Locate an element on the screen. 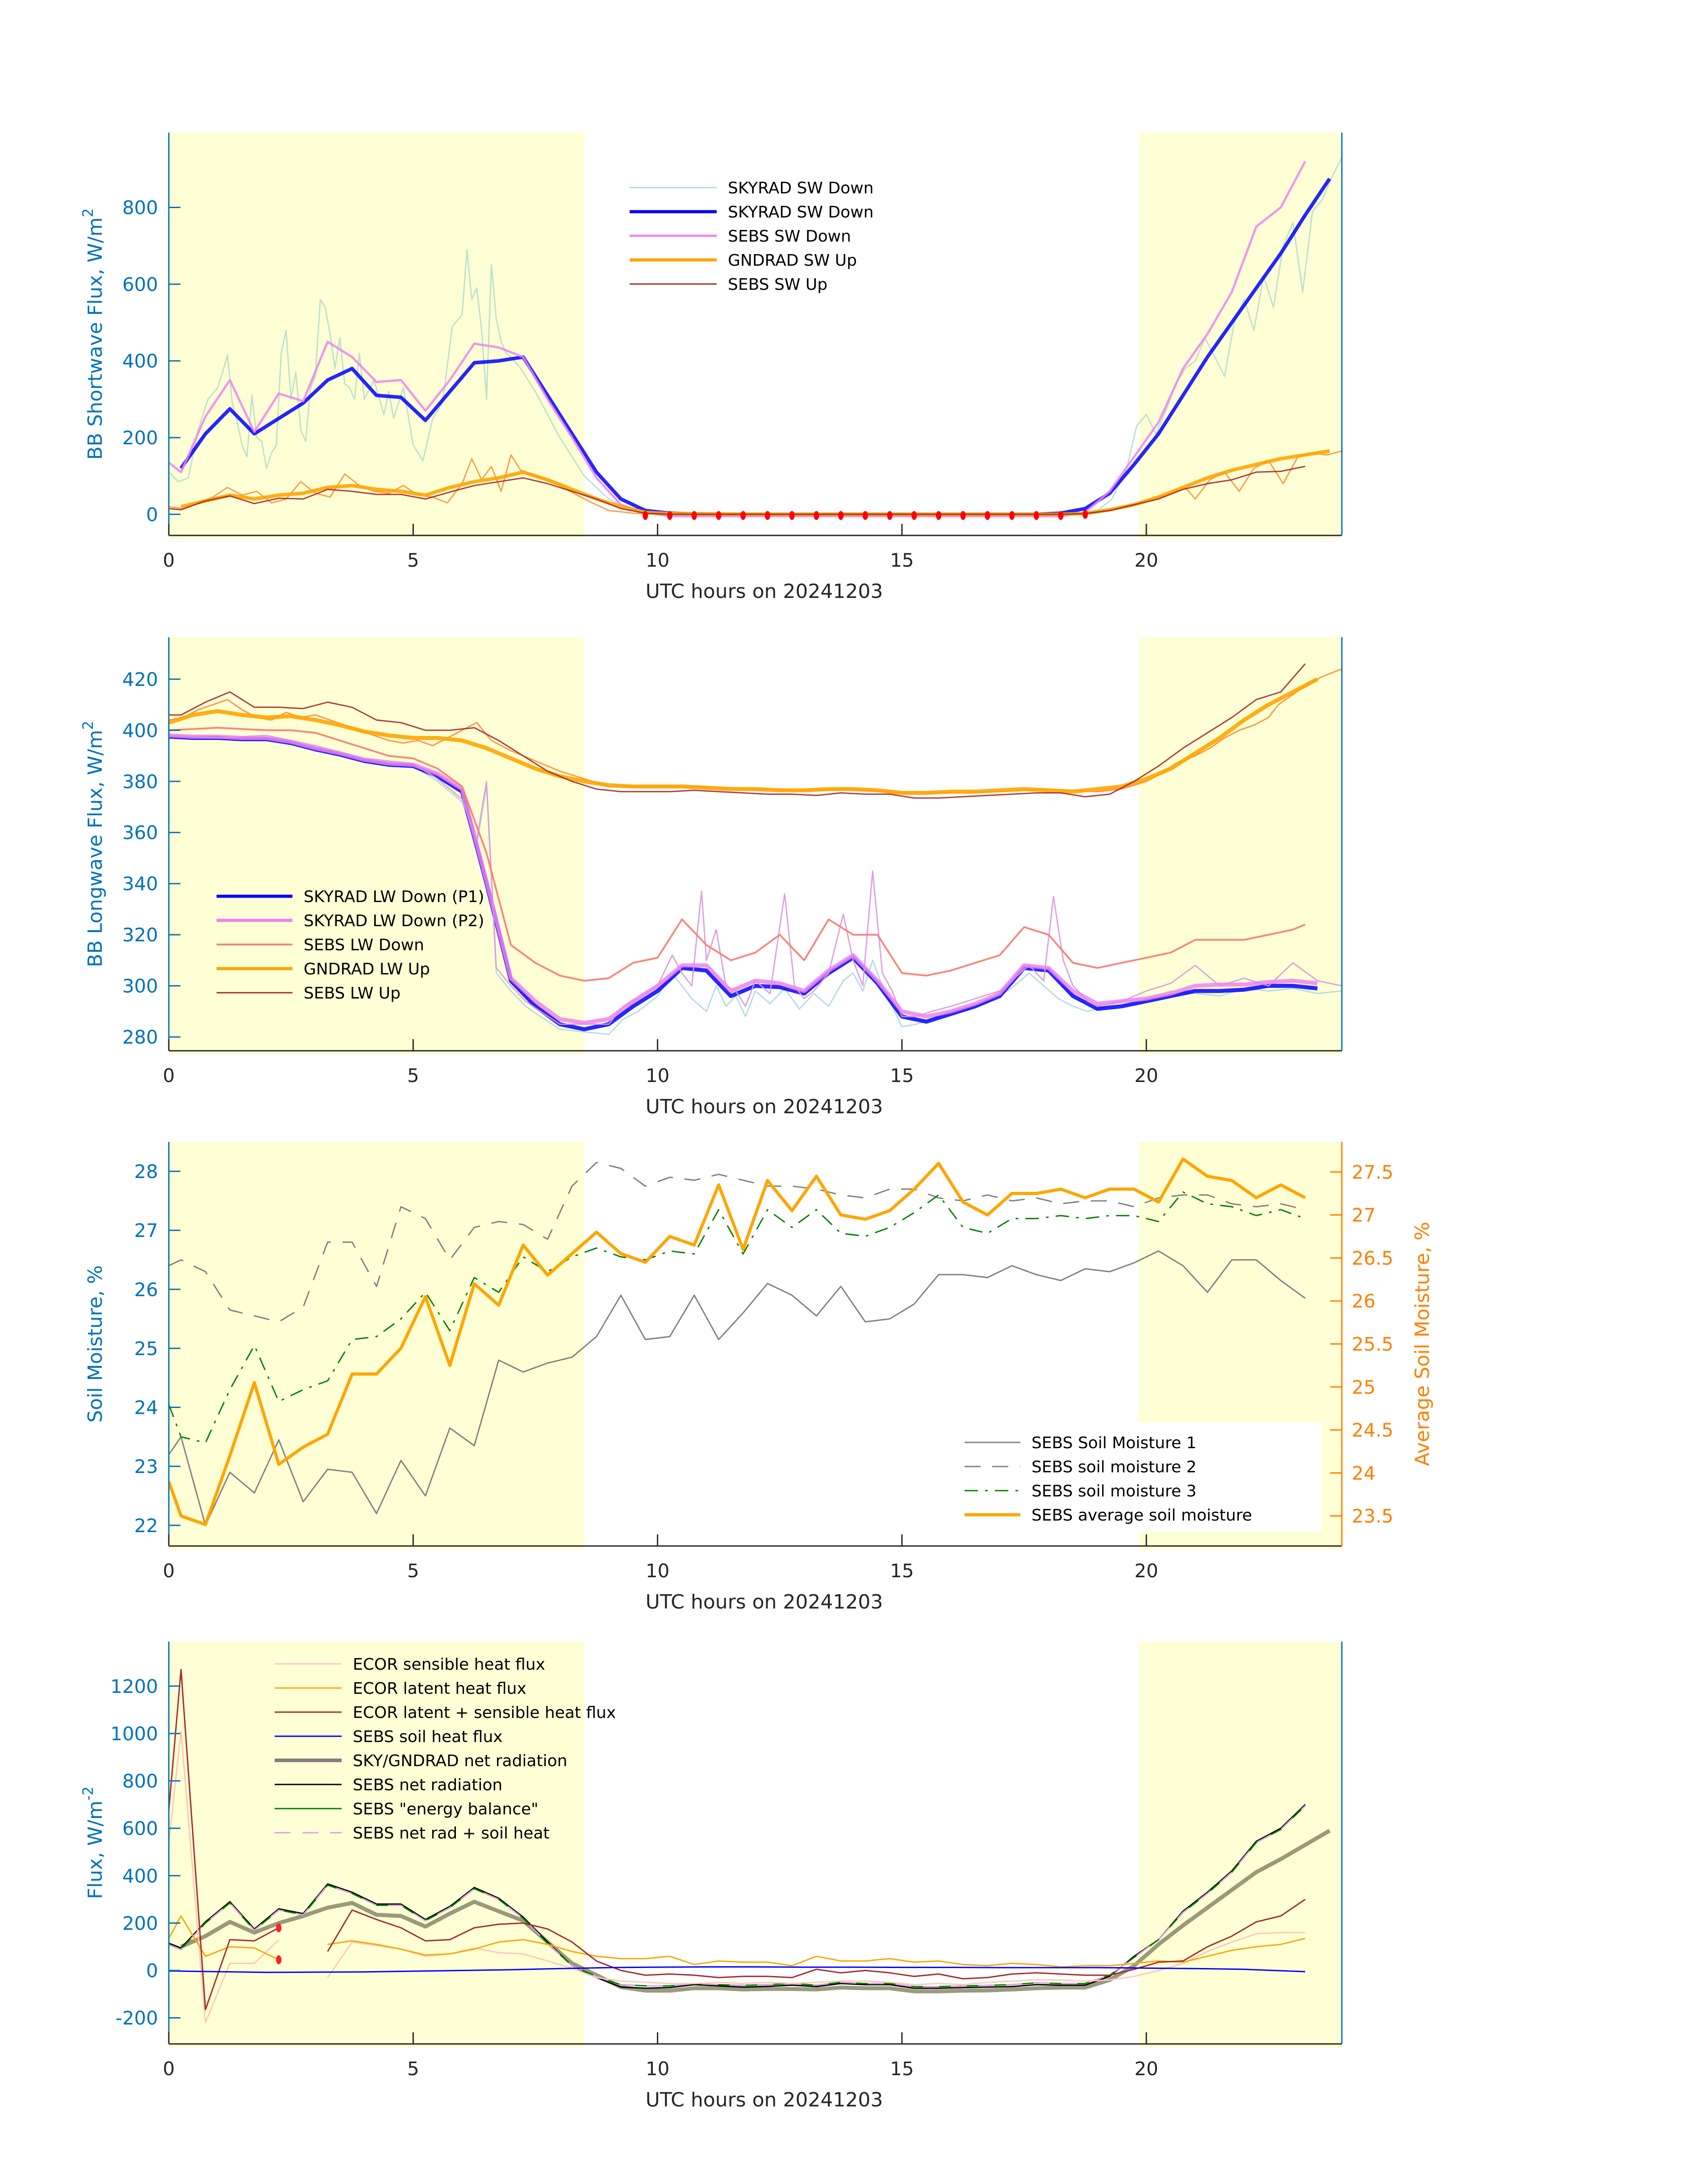  legend-label: SKY/GNDRAD net radiation is located at coordinates (460, 1761).